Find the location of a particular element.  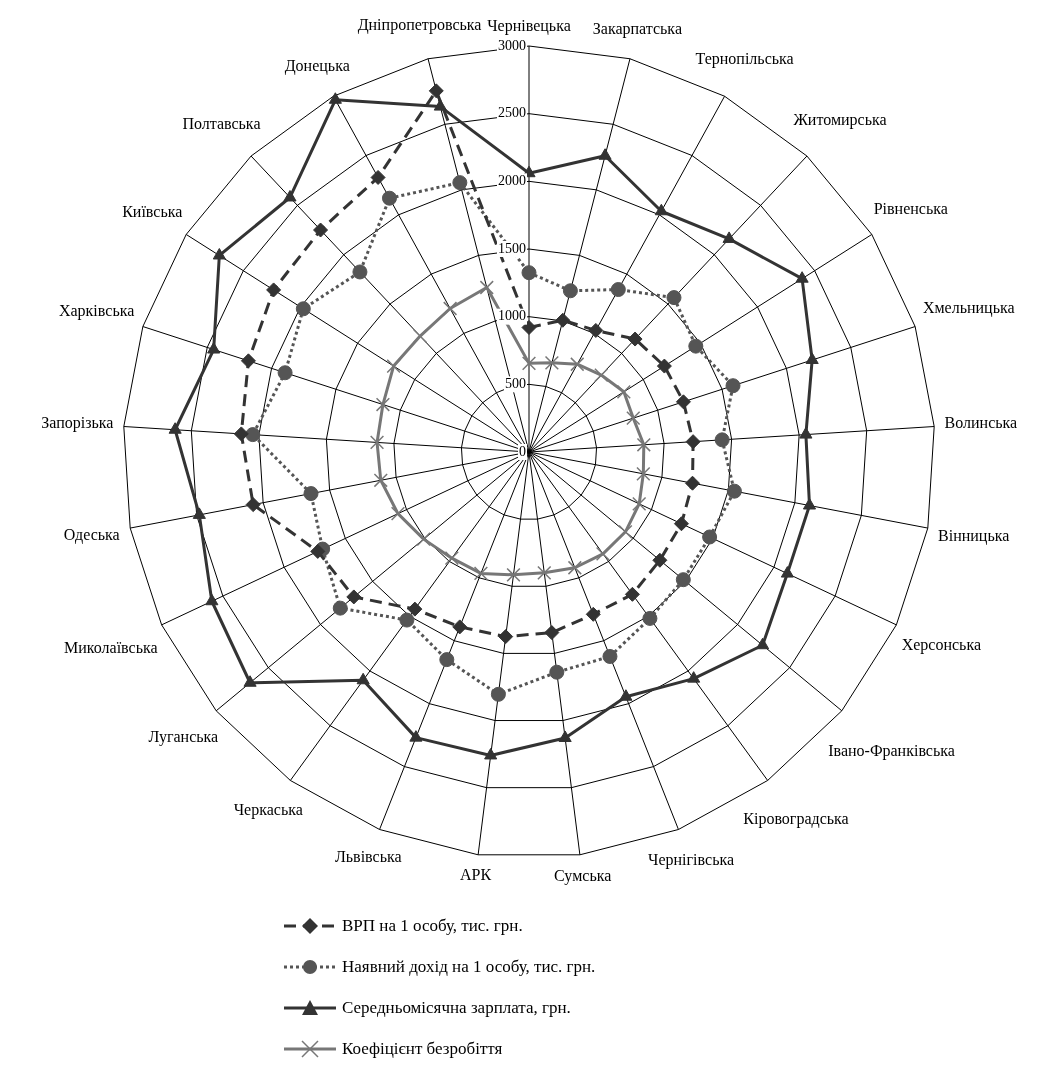

spoke-label: Одеська is located at coordinates (91, 534).